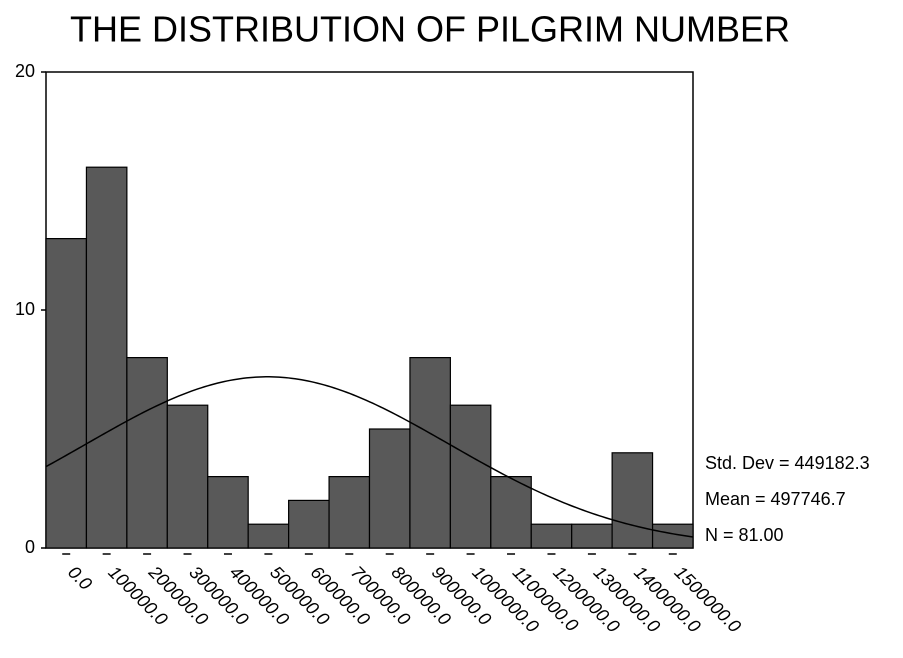 The image size is (903, 658). Describe the element at coordinates (744, 535) in the screenshot. I see `stats-label: N = 81.00` at that location.